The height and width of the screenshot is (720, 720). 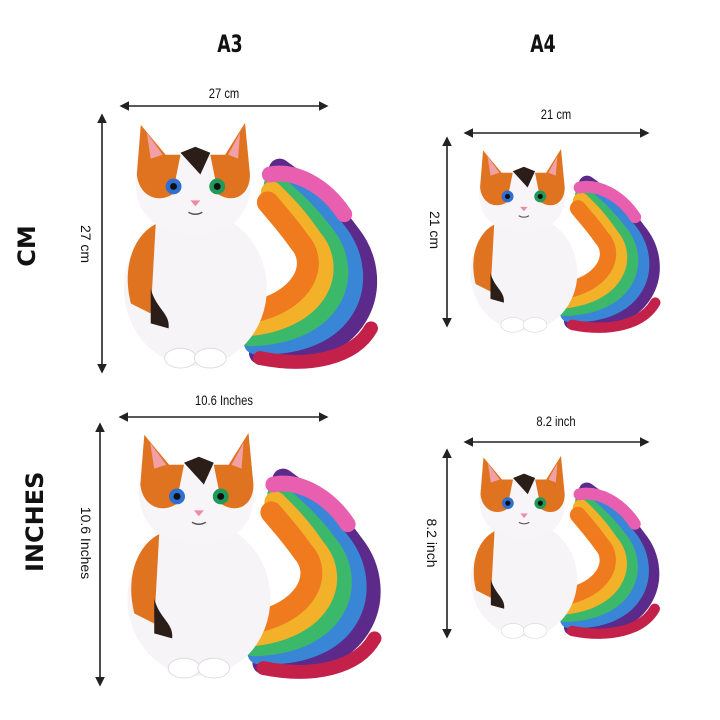 What do you see at coordinates (230, 44) in the screenshot?
I see `column-header-a3: A3` at bounding box center [230, 44].